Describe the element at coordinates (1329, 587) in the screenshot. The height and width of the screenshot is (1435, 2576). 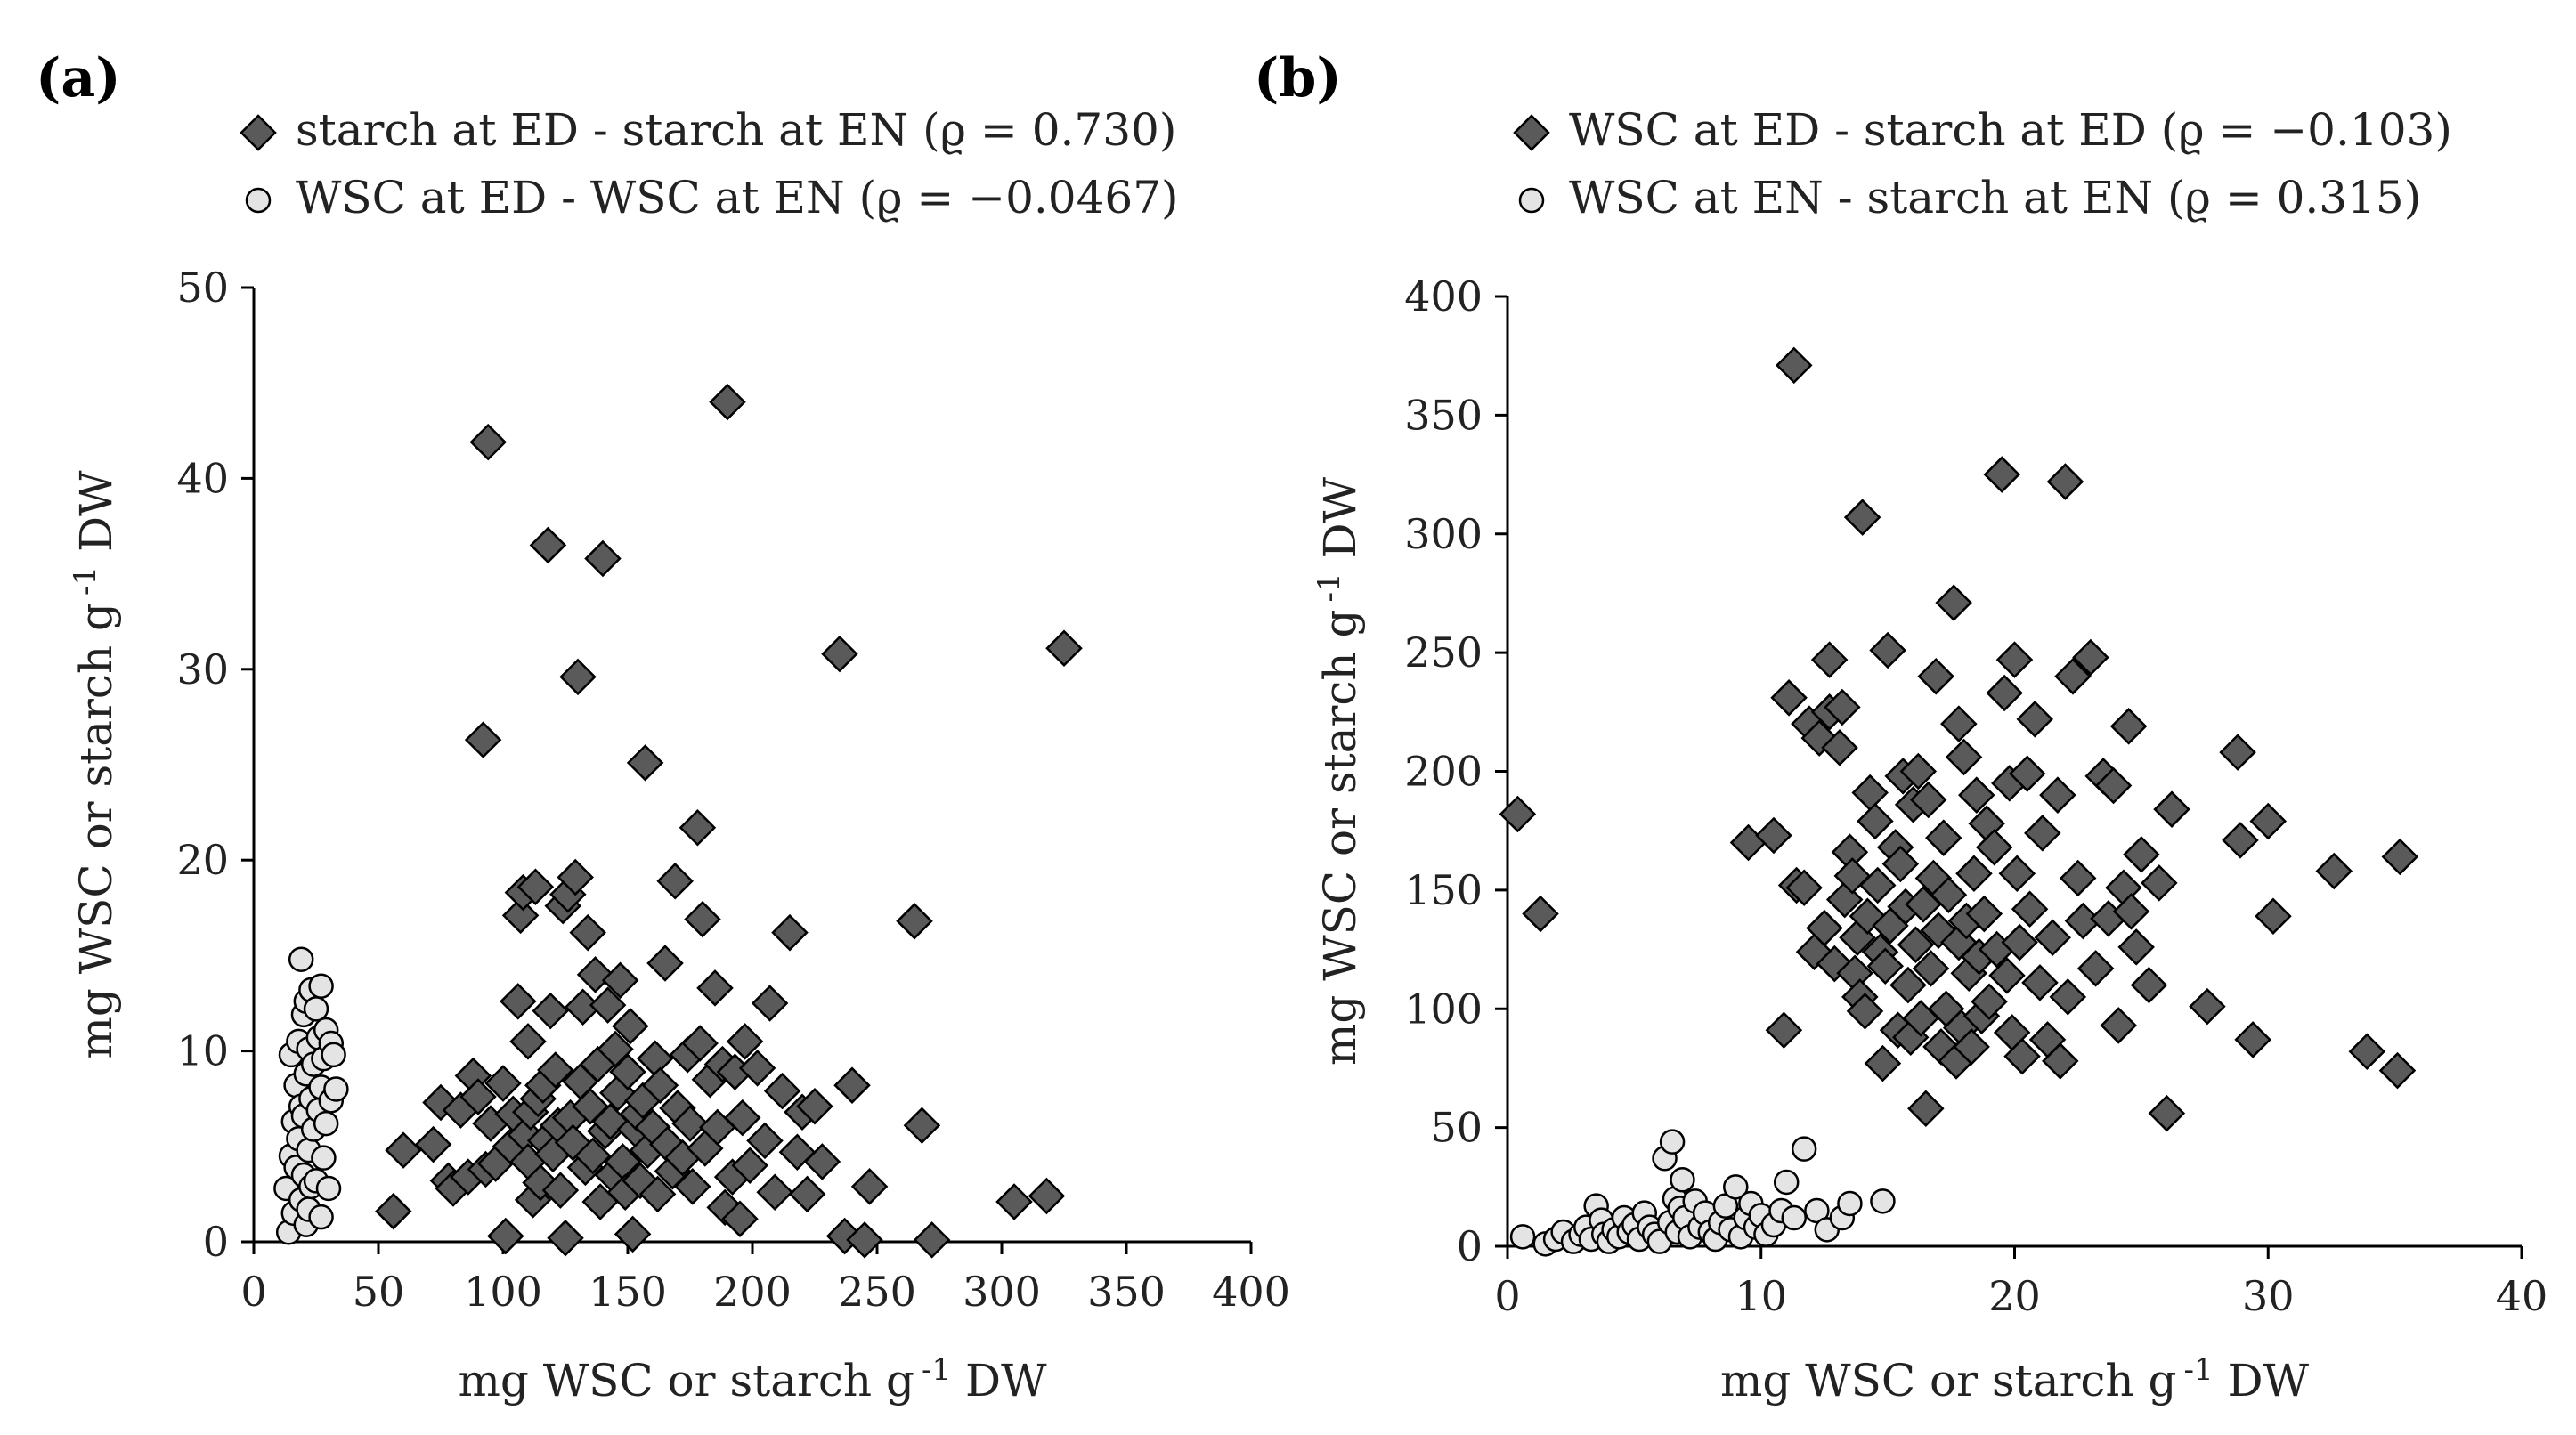
I see `y-axis-label-superscript: -1` at that location.